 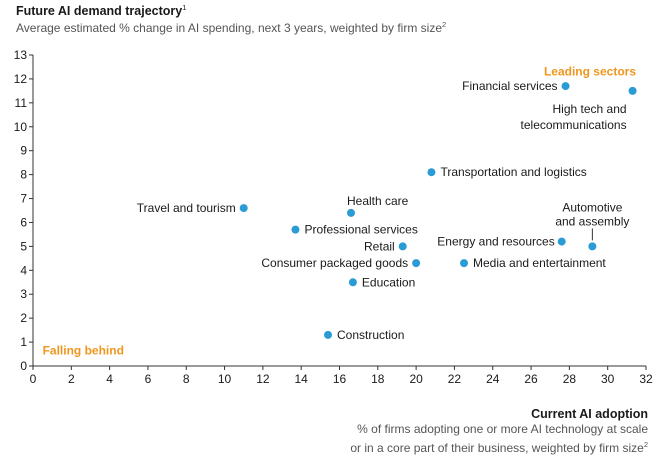 What do you see at coordinates (574, 125) in the screenshot?
I see `data-label-line: telecommunications` at bounding box center [574, 125].